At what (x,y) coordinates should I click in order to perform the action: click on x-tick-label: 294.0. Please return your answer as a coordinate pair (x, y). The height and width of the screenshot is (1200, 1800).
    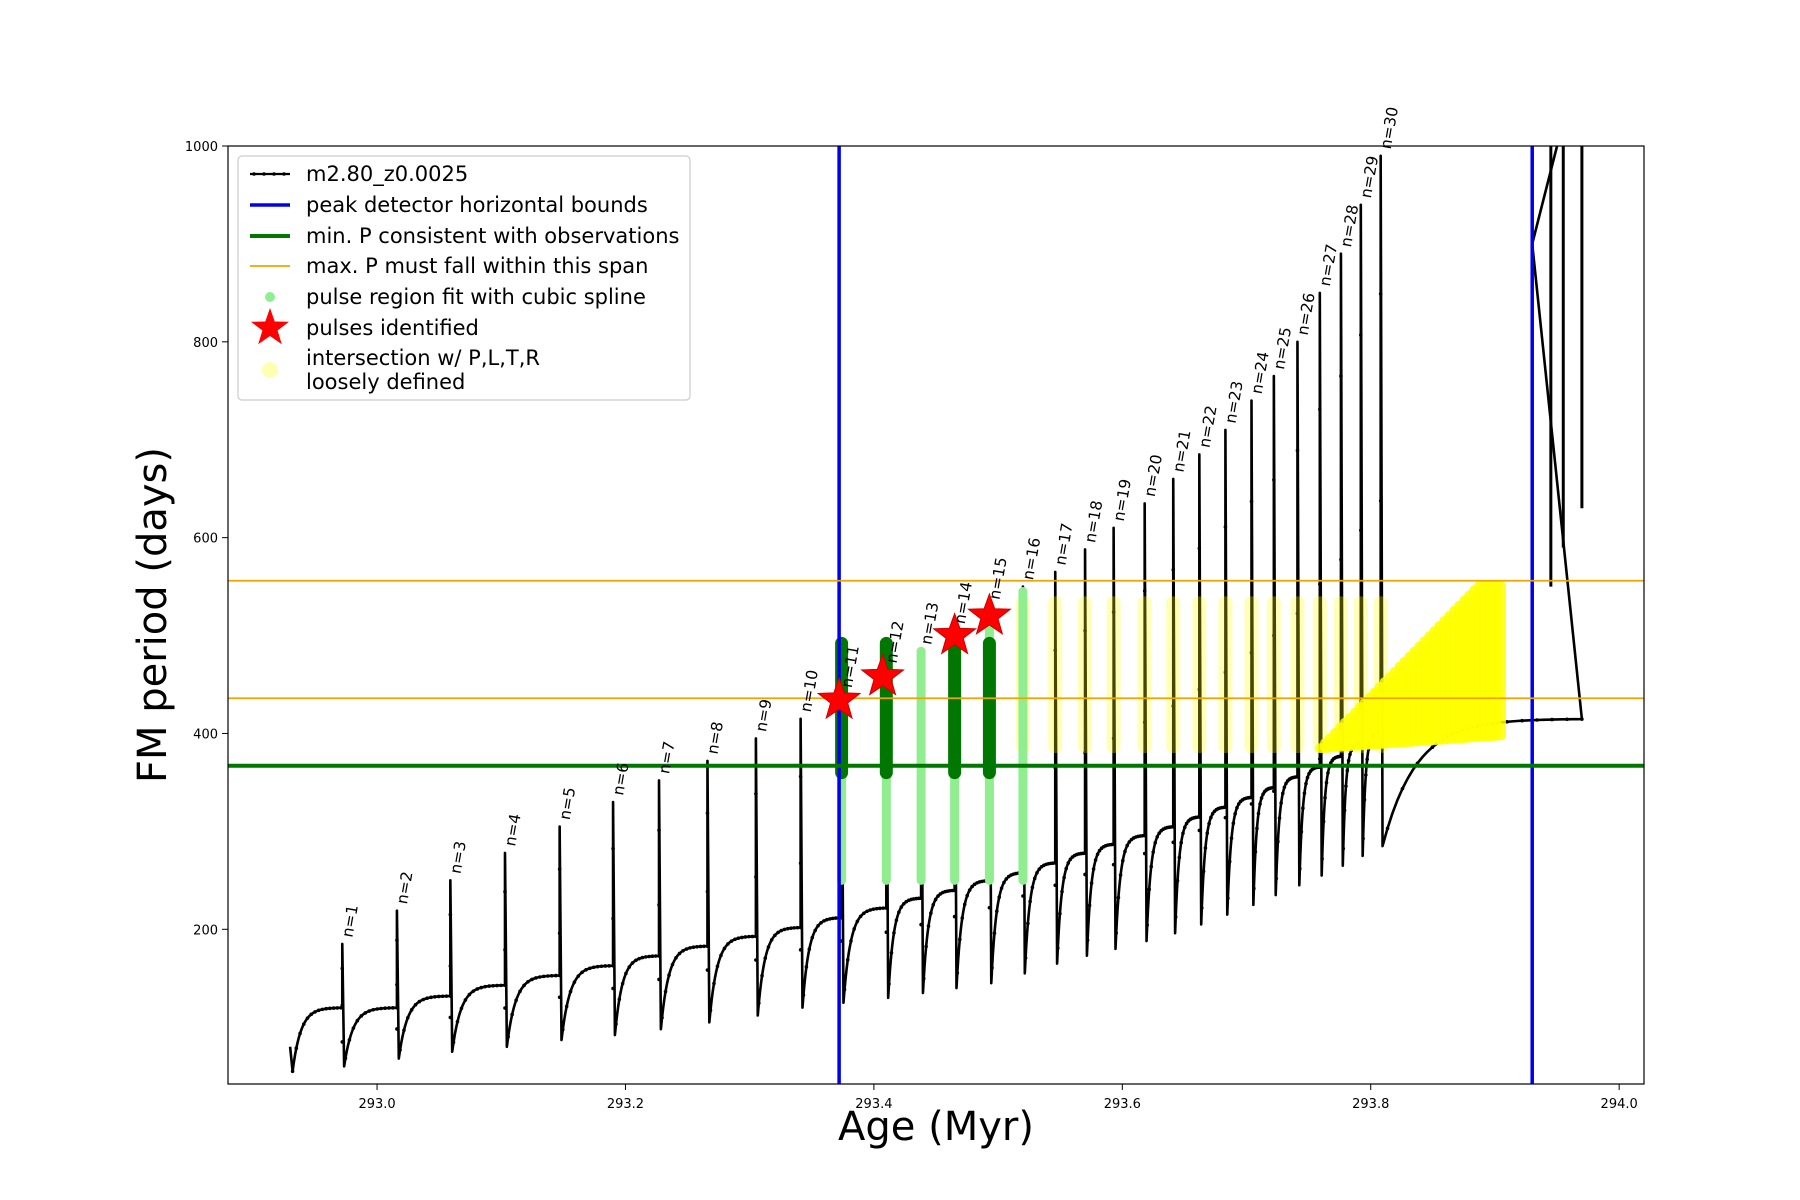
    Looking at the image, I should click on (1619, 1104).